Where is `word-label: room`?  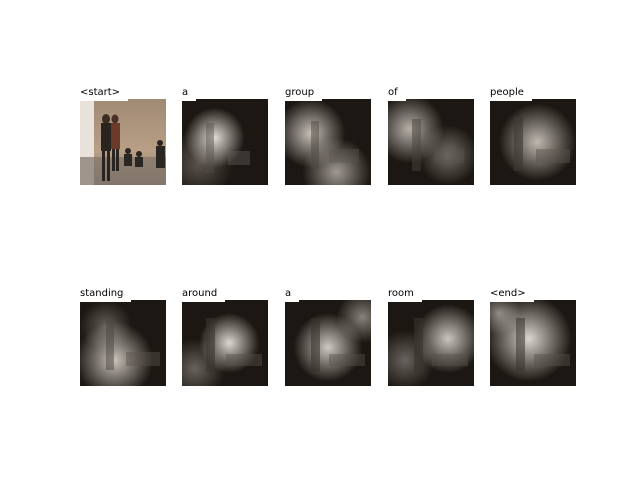 word-label: room is located at coordinates (405, 295).